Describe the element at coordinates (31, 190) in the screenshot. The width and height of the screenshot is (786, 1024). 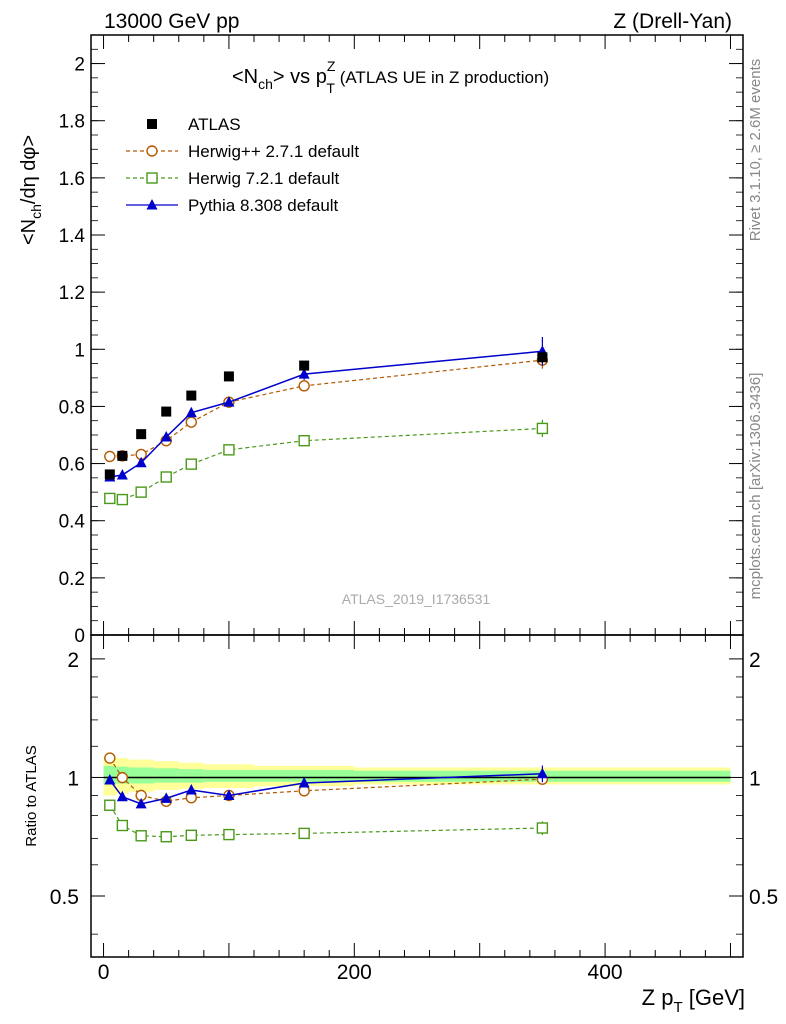
I see `upper-y-axis-label: <Nch/dη dφ>` at that location.